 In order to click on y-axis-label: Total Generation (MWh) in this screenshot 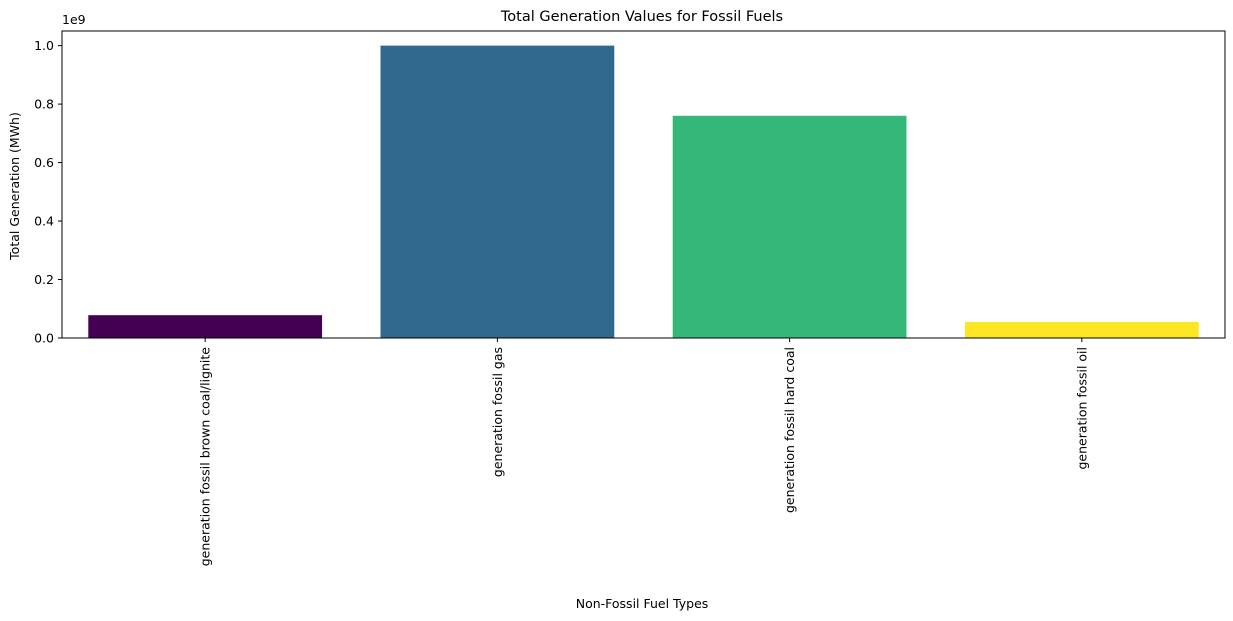, I will do `click(14, 186)`.